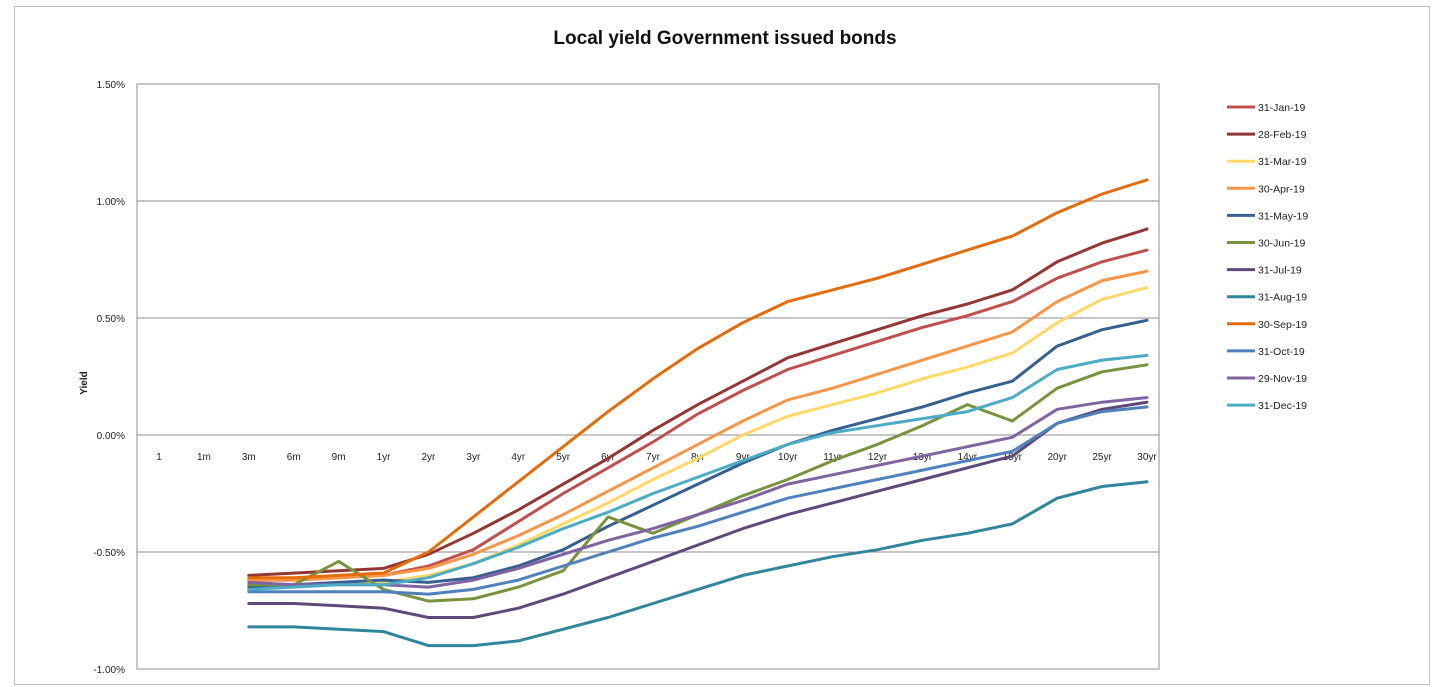  Describe the element at coordinates (429, 457) in the screenshot. I see `x-tick-label: 2yr` at that location.